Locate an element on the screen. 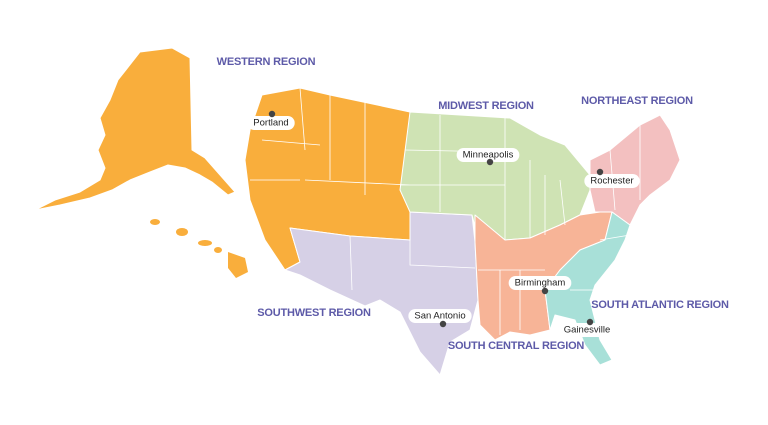  region-label: MIDWEST REGION is located at coordinates (486, 106).